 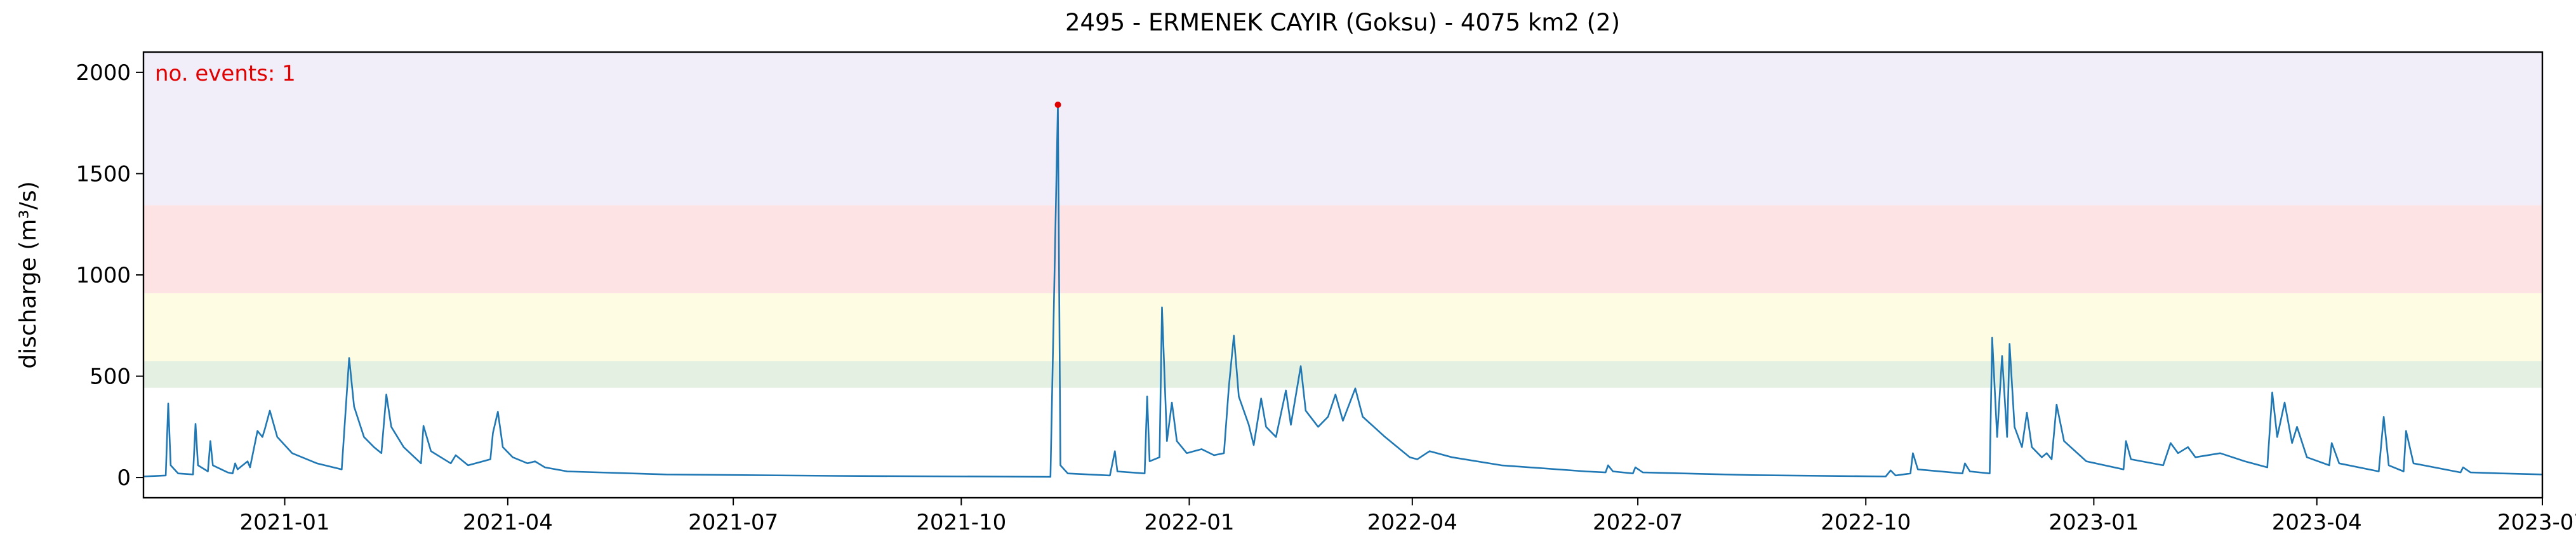 What do you see at coordinates (2536, 522) in the screenshot?
I see `x-tick-label: 2023-07` at bounding box center [2536, 522].